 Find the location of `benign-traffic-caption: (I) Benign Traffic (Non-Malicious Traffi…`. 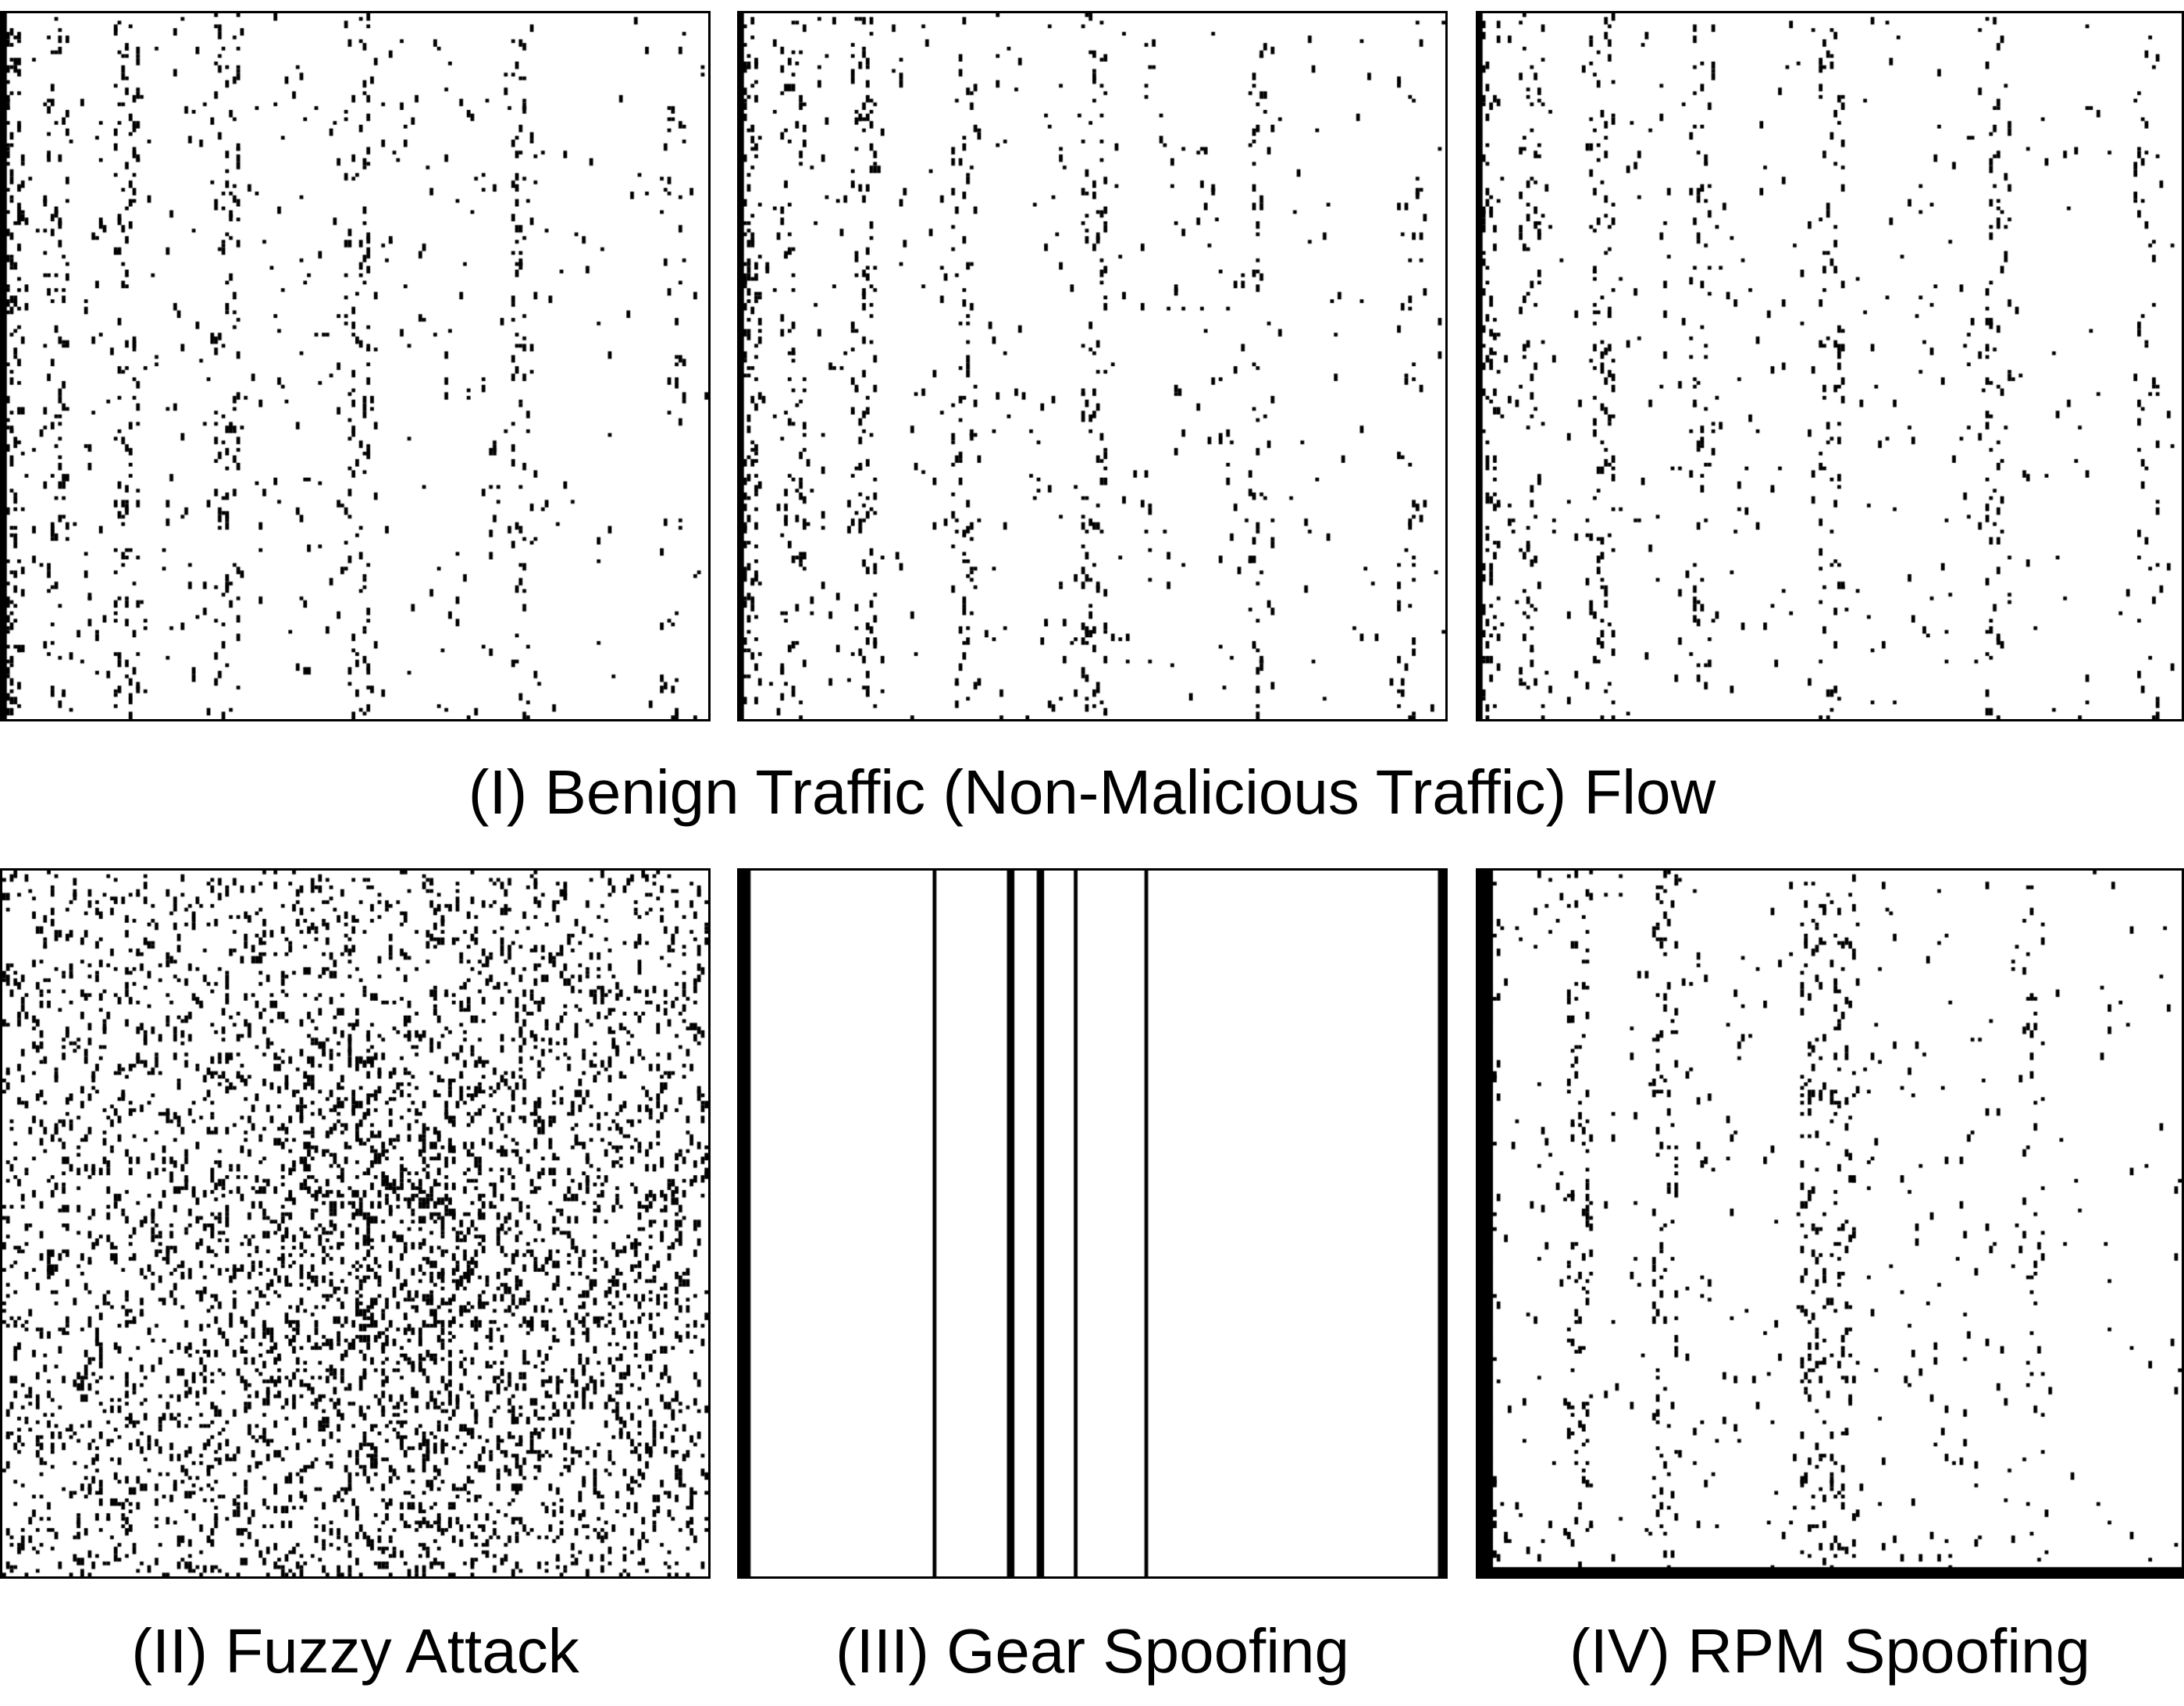

benign-traffic-caption: (I) Benign Traffic (Non-Malicious Traffi… is located at coordinates (1092, 792).